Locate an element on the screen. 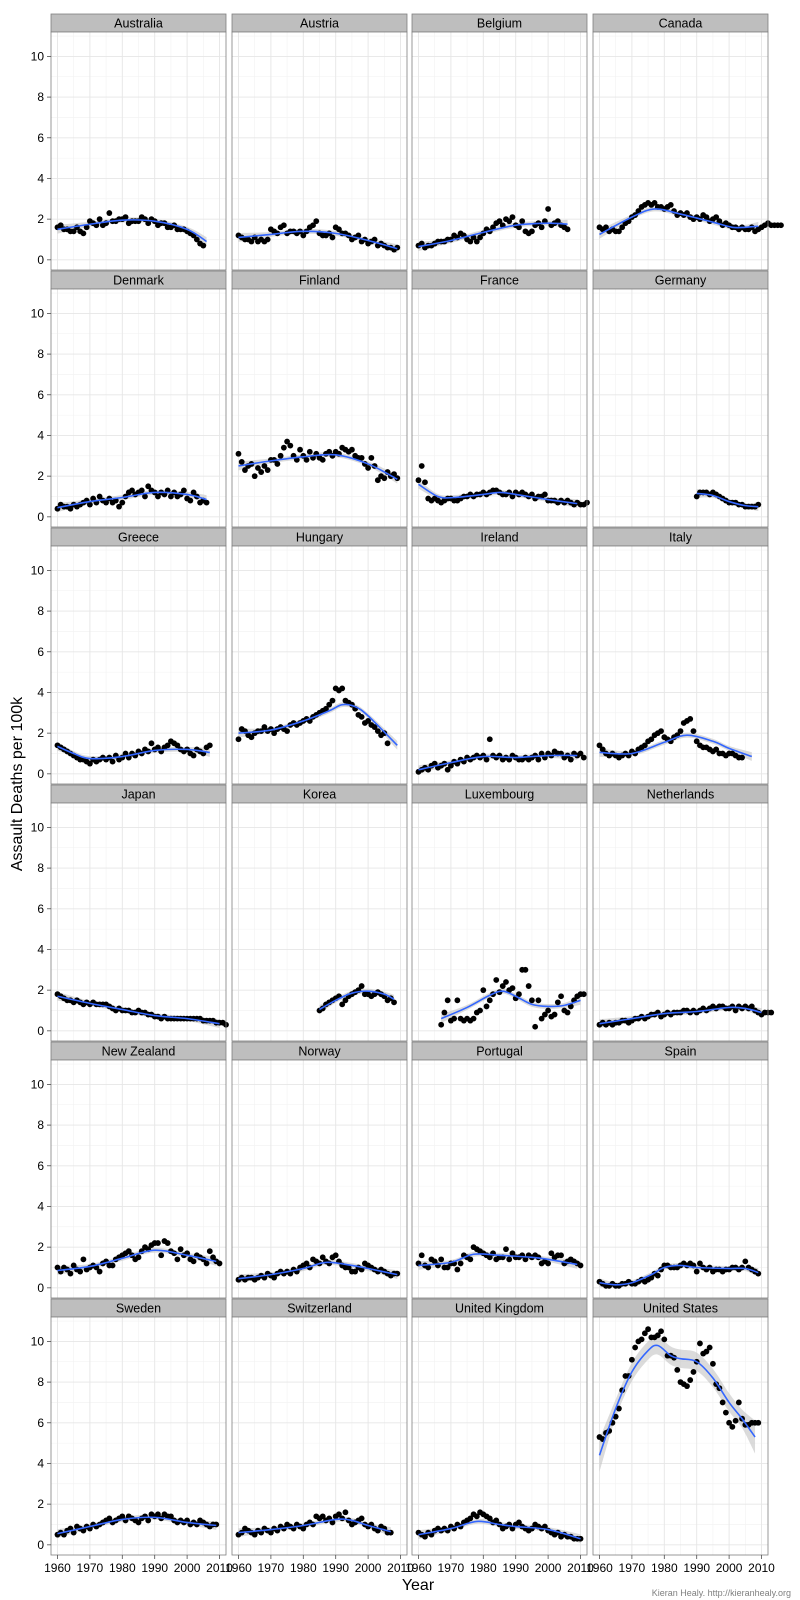 Image resolution: width=800 pixels, height=1600 pixels. facet-panel: Hungary is located at coordinates (319, 656).